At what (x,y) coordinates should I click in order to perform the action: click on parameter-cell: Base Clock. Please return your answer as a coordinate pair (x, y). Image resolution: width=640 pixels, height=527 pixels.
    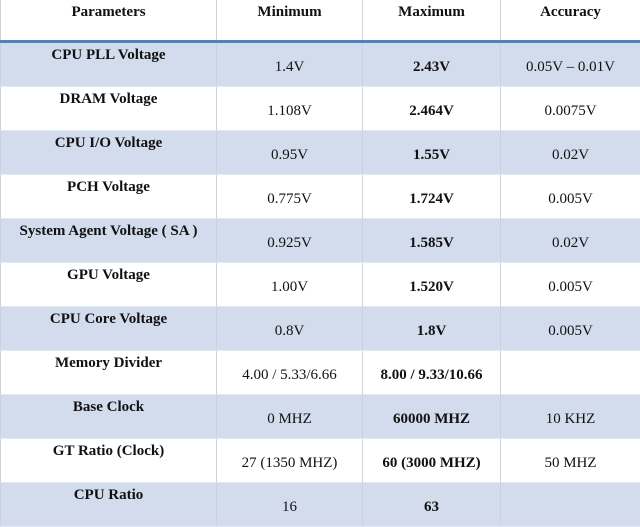
    Looking at the image, I should click on (109, 417).